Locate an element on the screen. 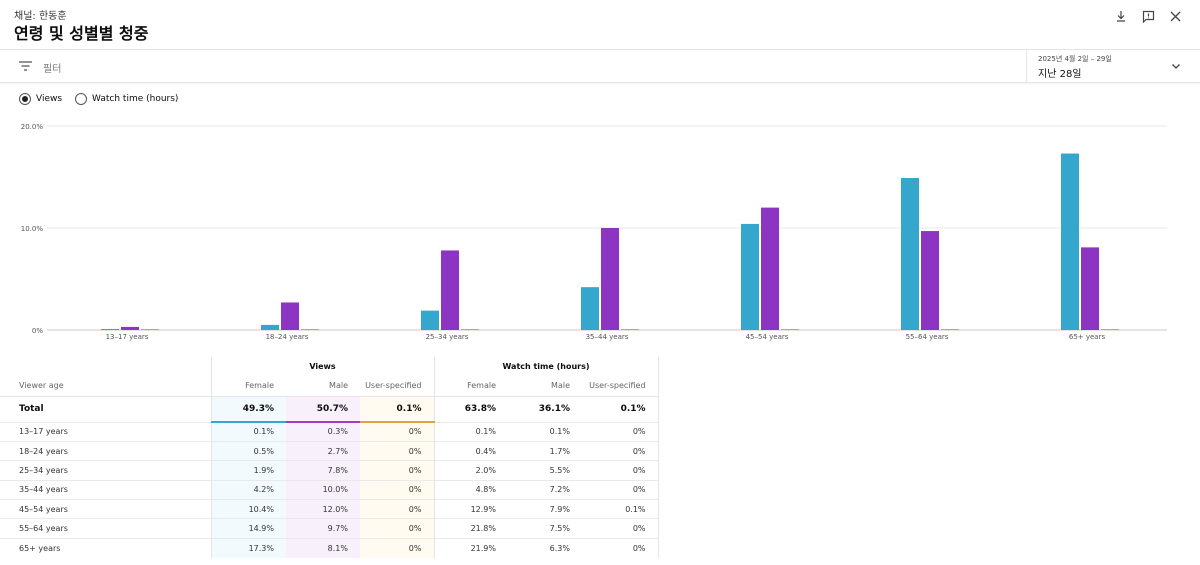 The height and width of the screenshot is (565, 1200). views-group-header: Views is located at coordinates (322, 366).